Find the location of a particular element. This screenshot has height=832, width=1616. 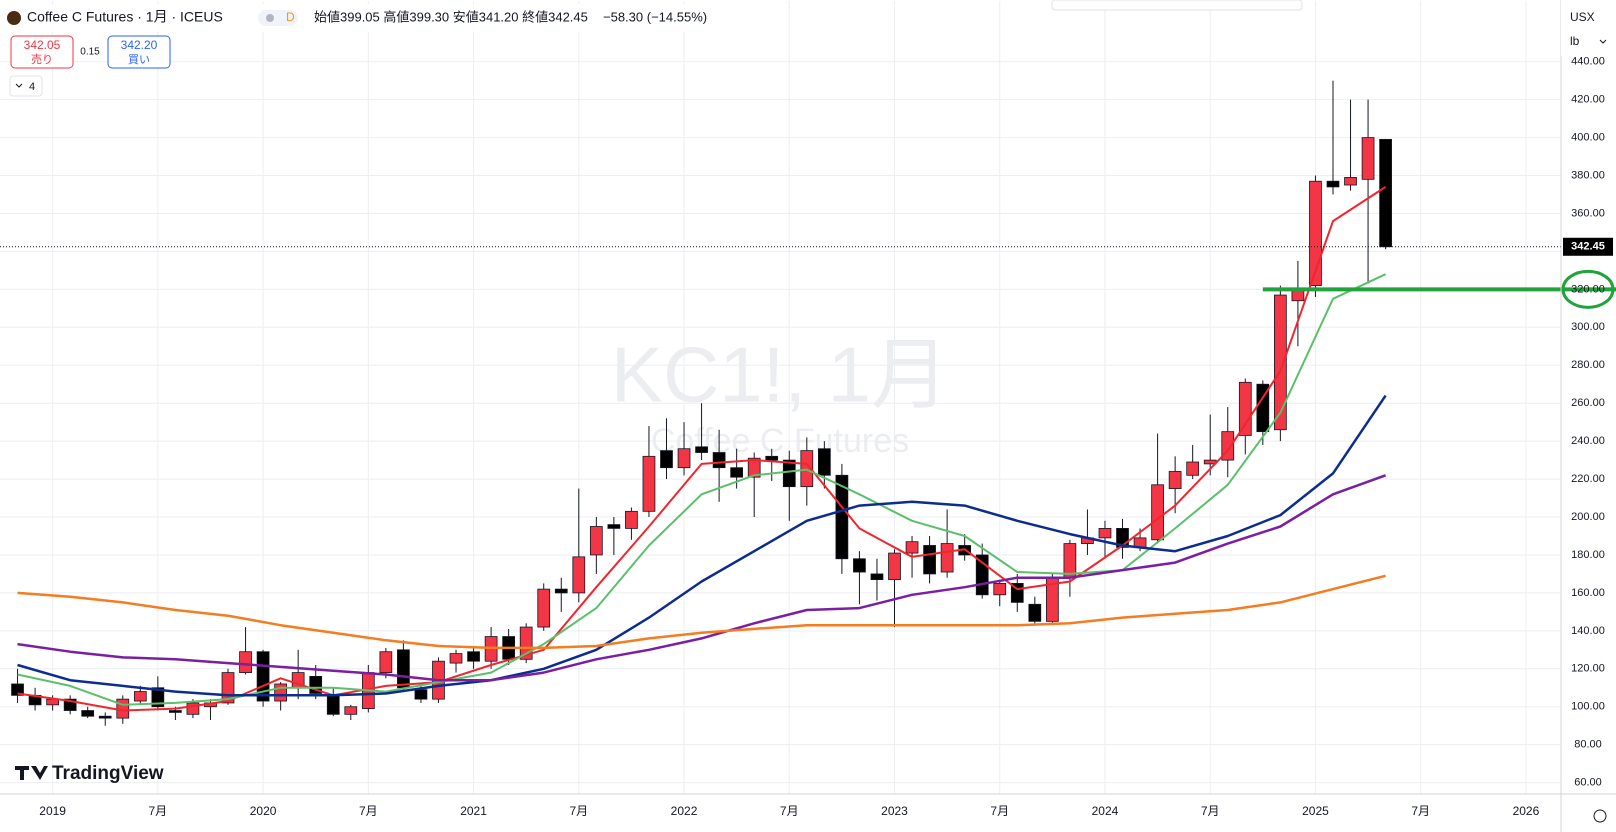

y-tick-label: 320.00 is located at coordinates (1588, 289).